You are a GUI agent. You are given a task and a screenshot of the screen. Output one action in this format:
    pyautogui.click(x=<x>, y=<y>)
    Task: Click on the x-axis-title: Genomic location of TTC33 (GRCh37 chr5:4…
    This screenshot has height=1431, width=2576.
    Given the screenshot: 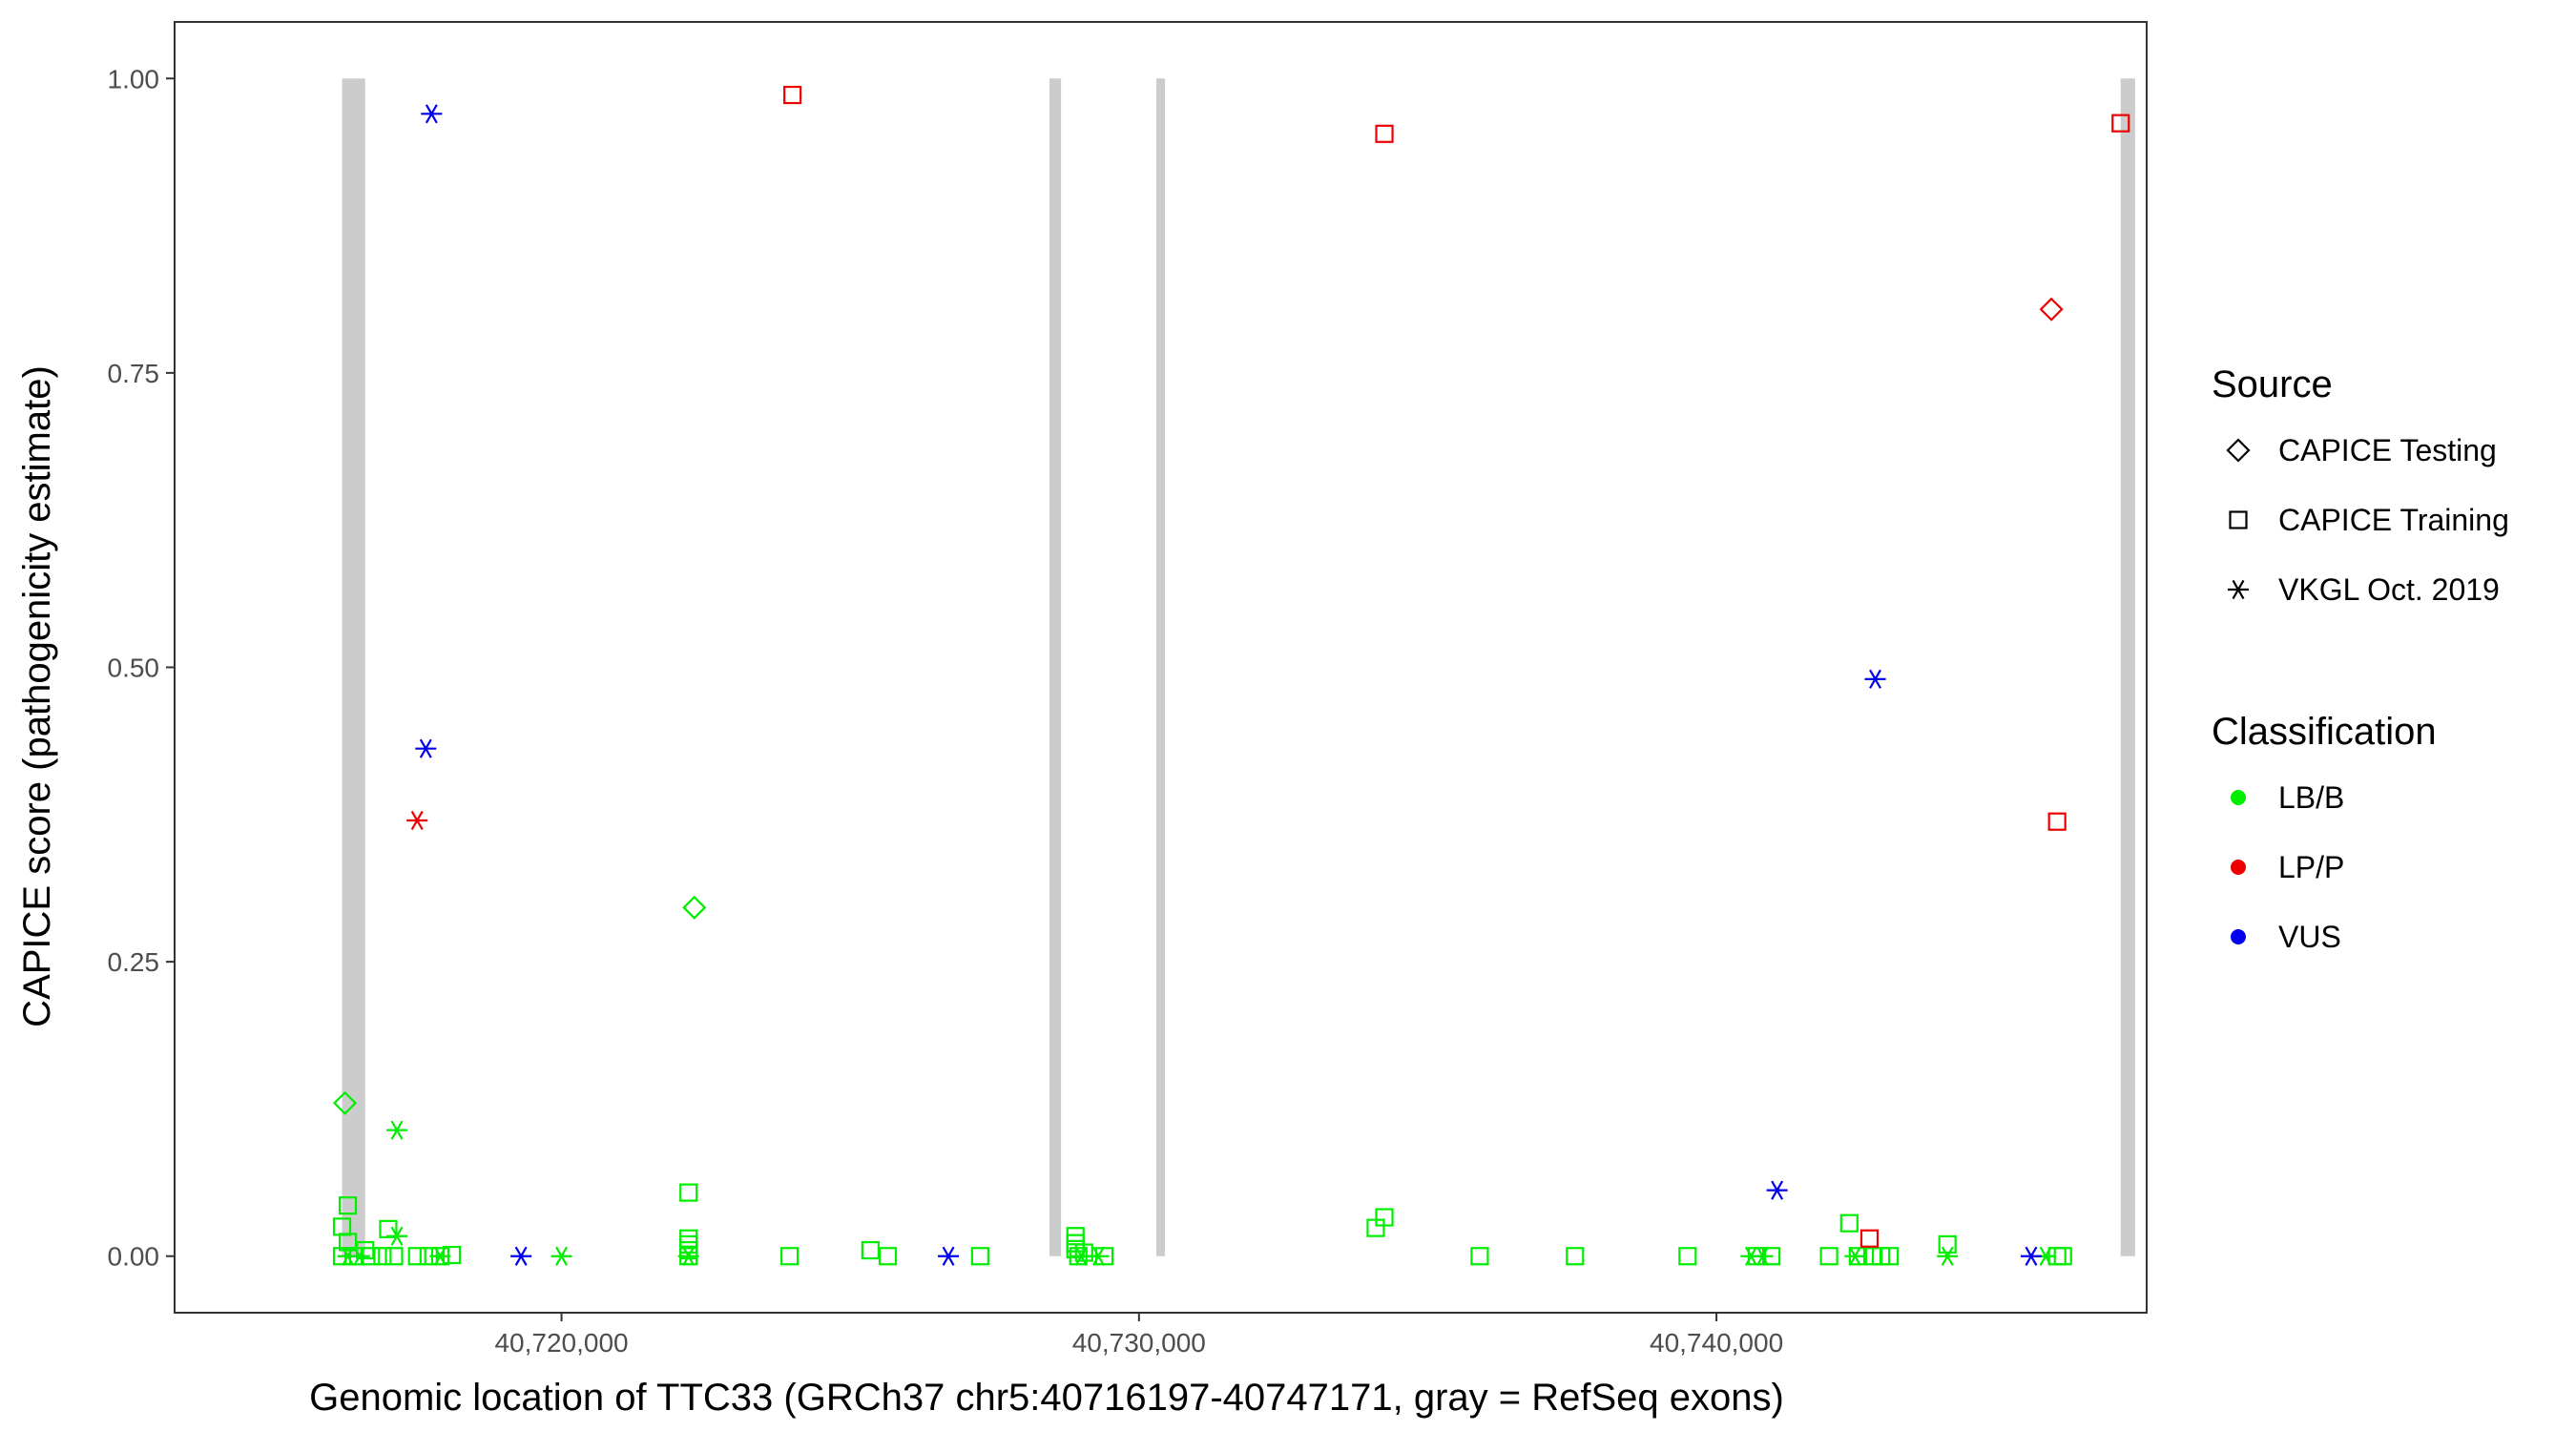 What is the action you would take?
    pyautogui.click(x=1046, y=1398)
    